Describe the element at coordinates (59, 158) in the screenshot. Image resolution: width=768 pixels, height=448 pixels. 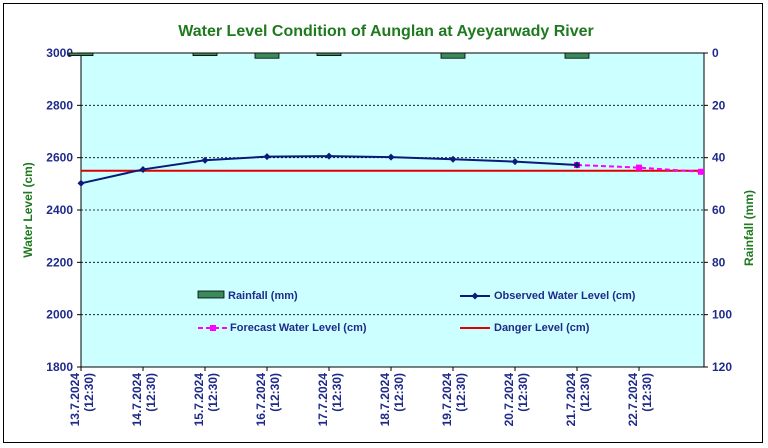
I see `y-tick-label: 2600` at that location.